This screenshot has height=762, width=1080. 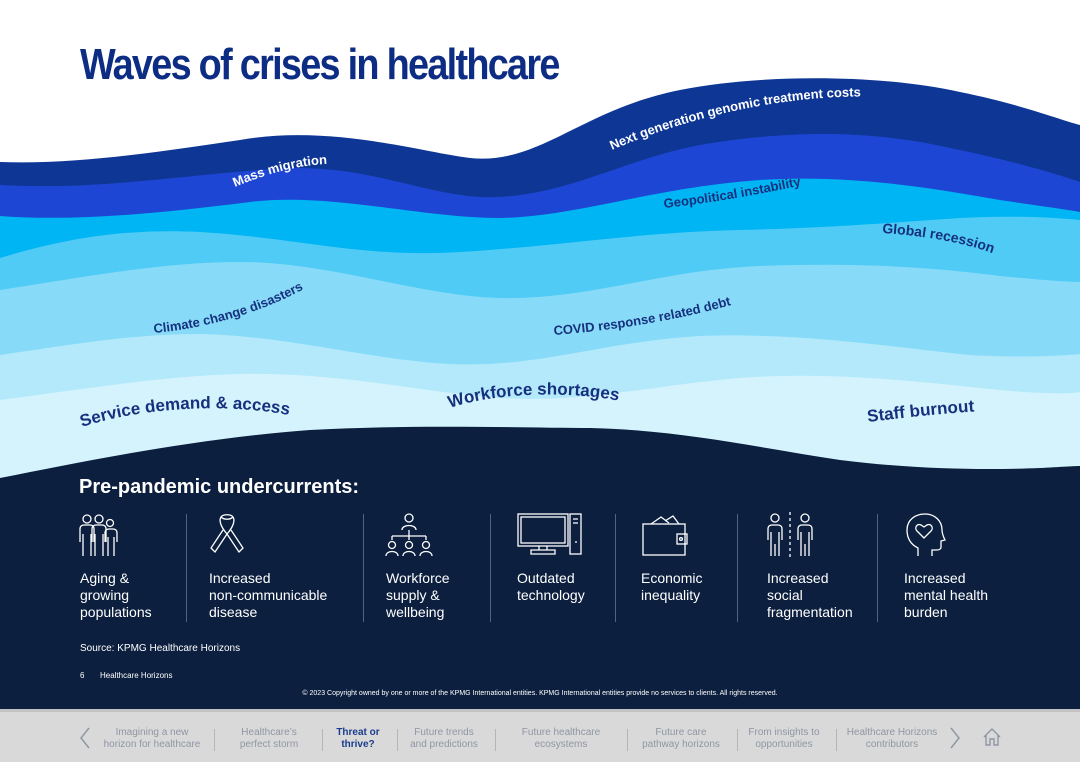 What do you see at coordinates (100, 535) in the screenshot?
I see `people-group-icon` at bounding box center [100, 535].